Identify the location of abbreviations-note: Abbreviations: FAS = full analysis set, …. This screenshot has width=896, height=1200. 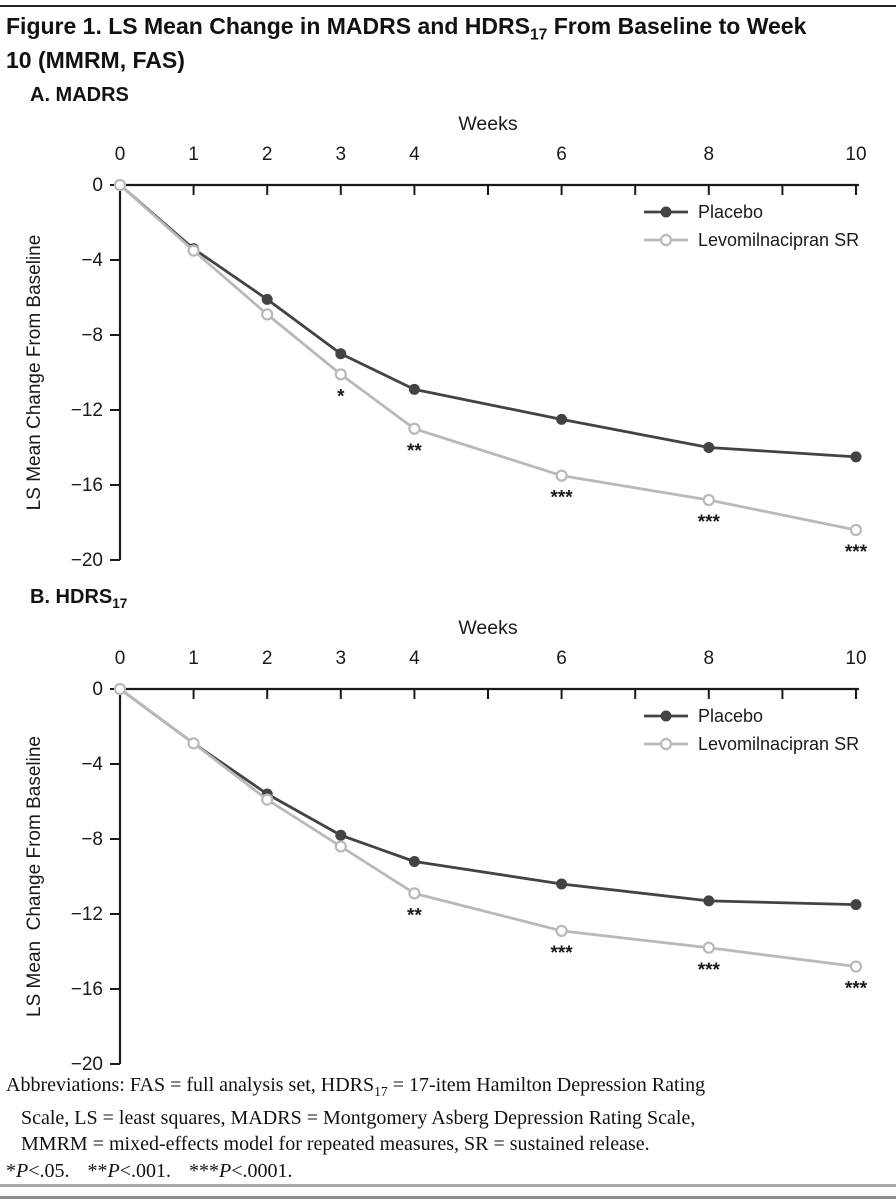
(449, 1114).